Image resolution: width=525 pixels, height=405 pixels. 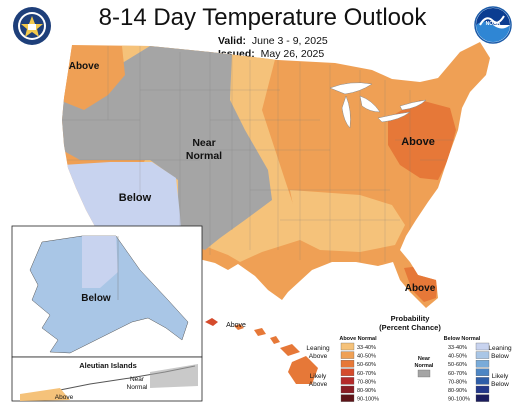 What do you see at coordinates (424, 359) in the screenshot?
I see `legend-near-normal-1: Near` at bounding box center [424, 359].